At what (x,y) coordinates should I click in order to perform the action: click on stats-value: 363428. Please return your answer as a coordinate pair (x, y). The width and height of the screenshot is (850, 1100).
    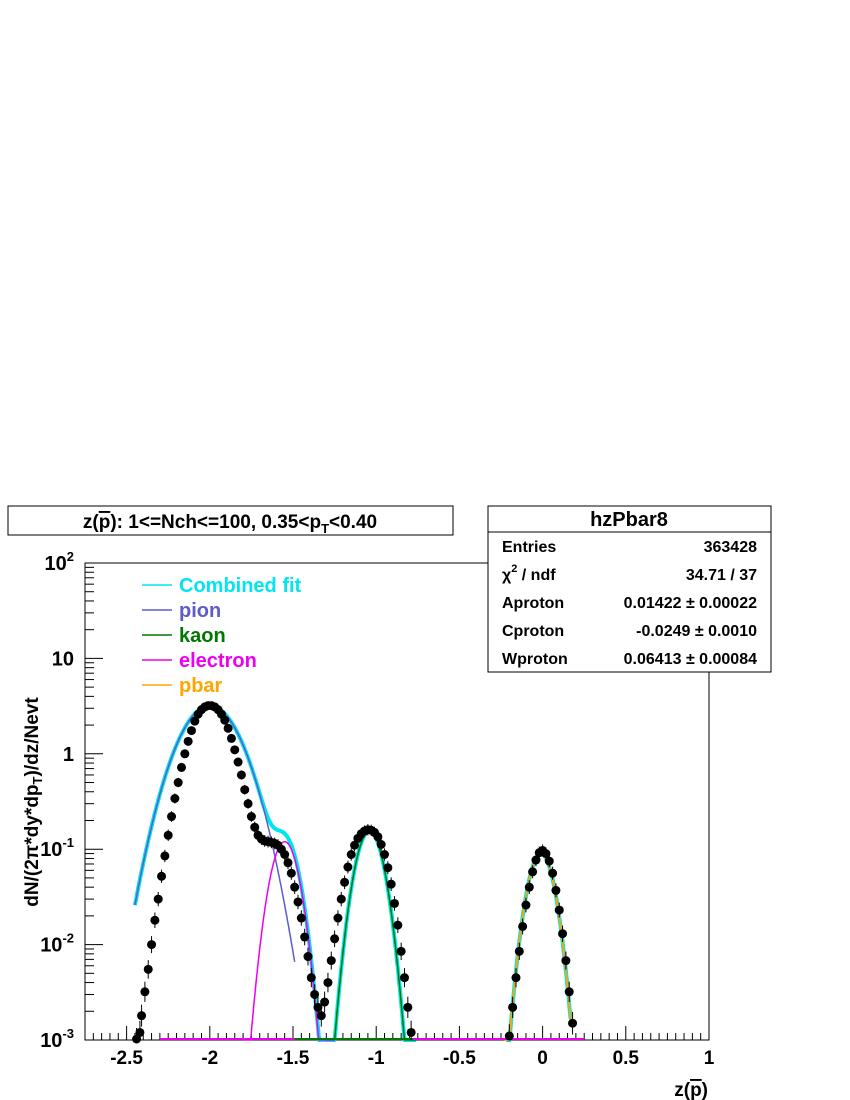
    Looking at the image, I should click on (730, 547).